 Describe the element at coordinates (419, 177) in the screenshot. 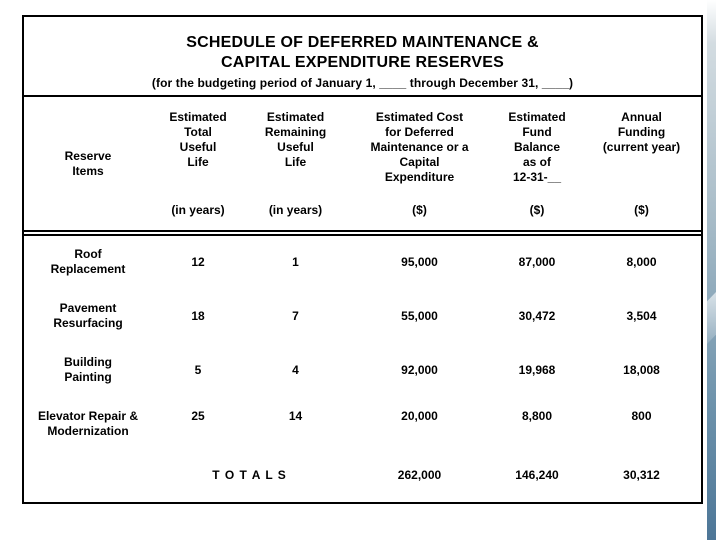

I see `header-line: Expenditure` at that location.